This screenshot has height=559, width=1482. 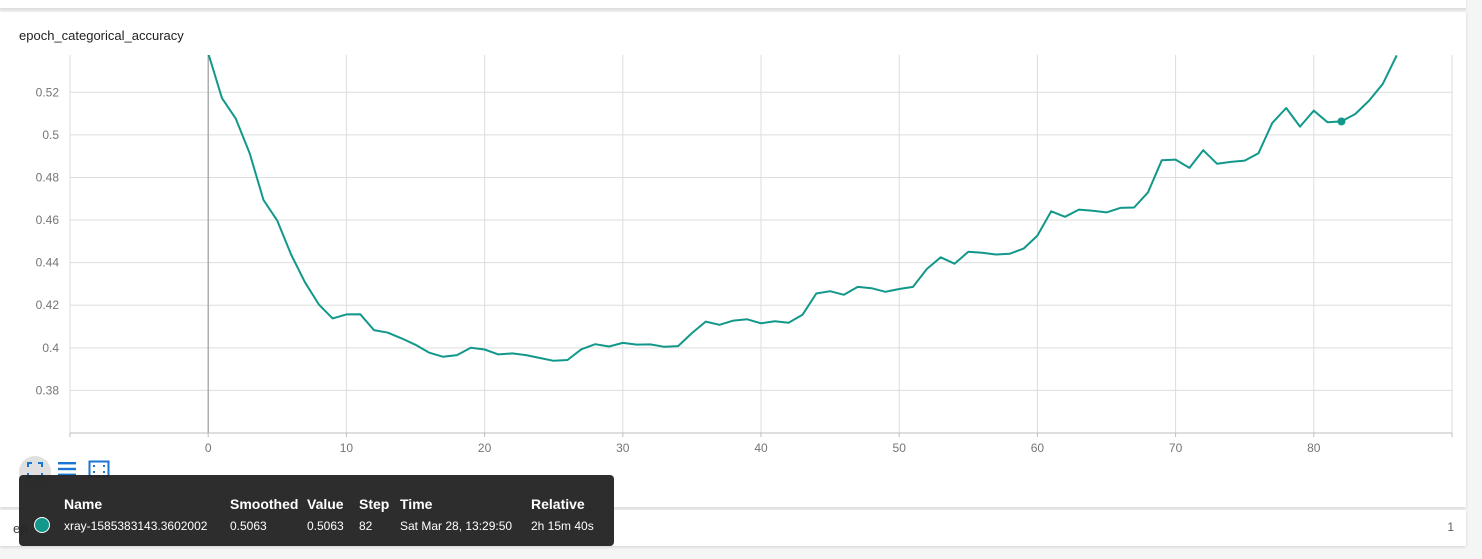 I want to click on tooltip-value: 0.5063, so click(x=325, y=526).